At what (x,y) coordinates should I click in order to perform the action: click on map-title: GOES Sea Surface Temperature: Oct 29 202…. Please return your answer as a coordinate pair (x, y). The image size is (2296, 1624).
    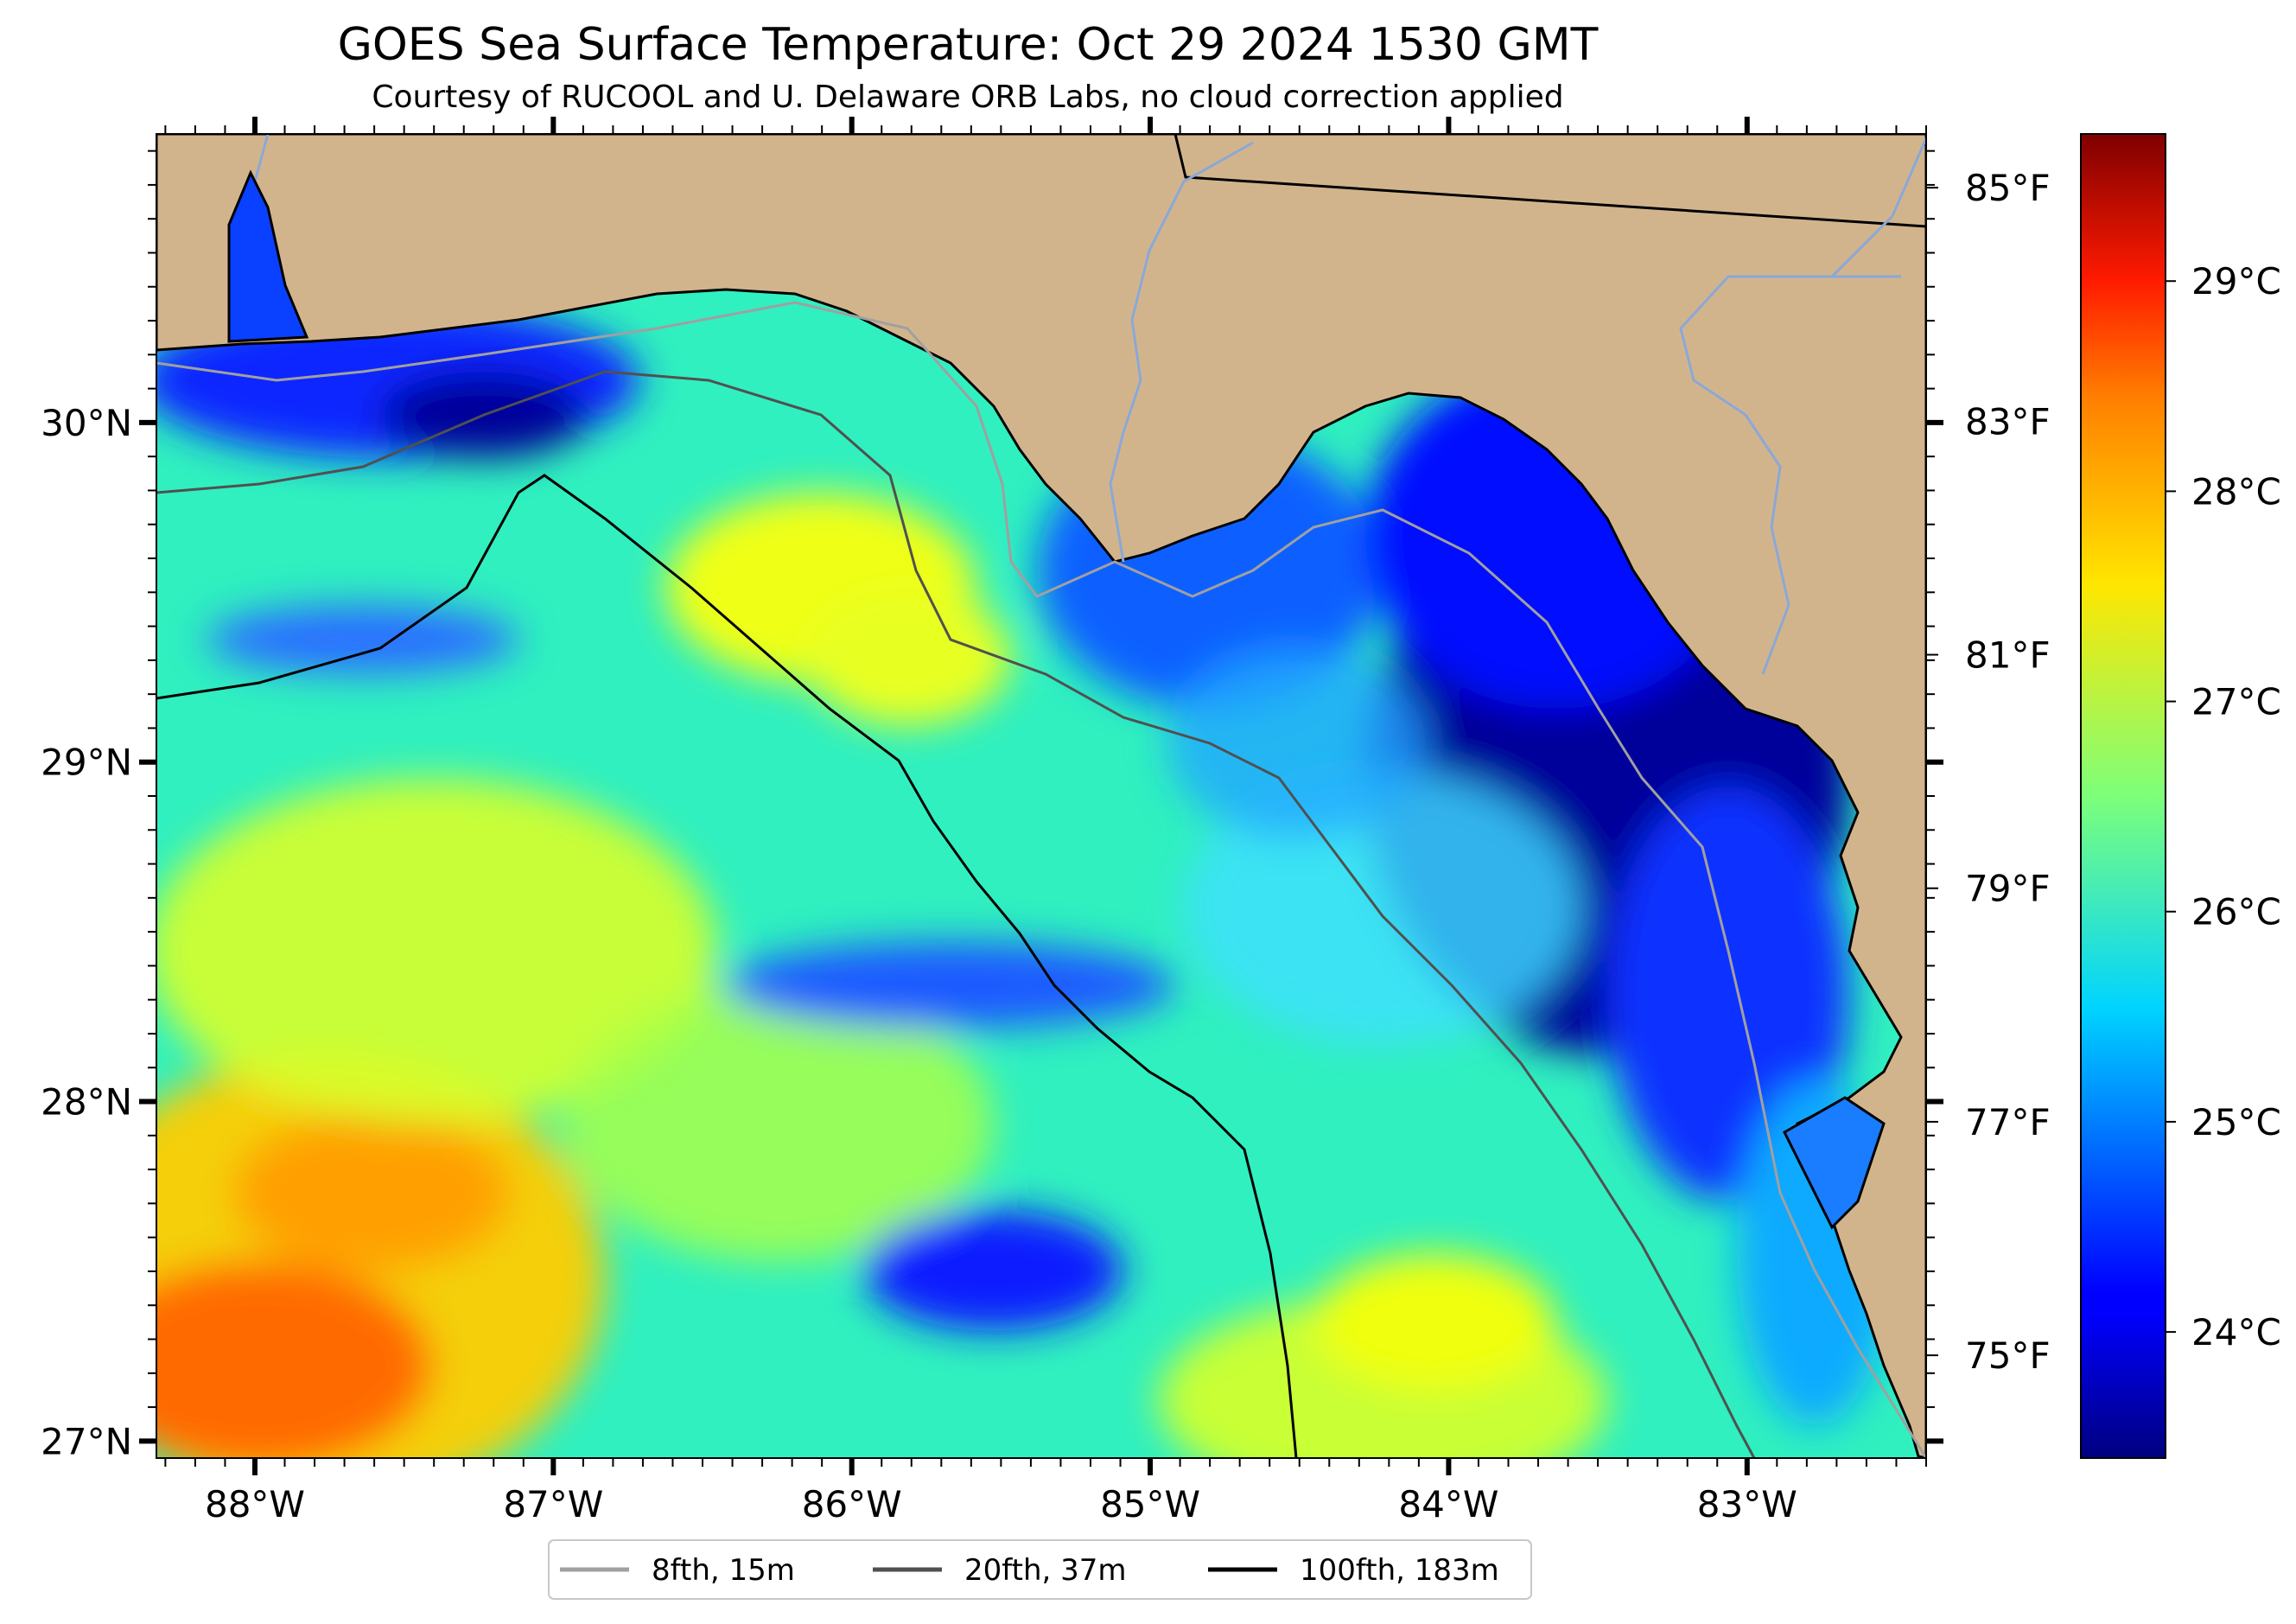
    Looking at the image, I should click on (968, 45).